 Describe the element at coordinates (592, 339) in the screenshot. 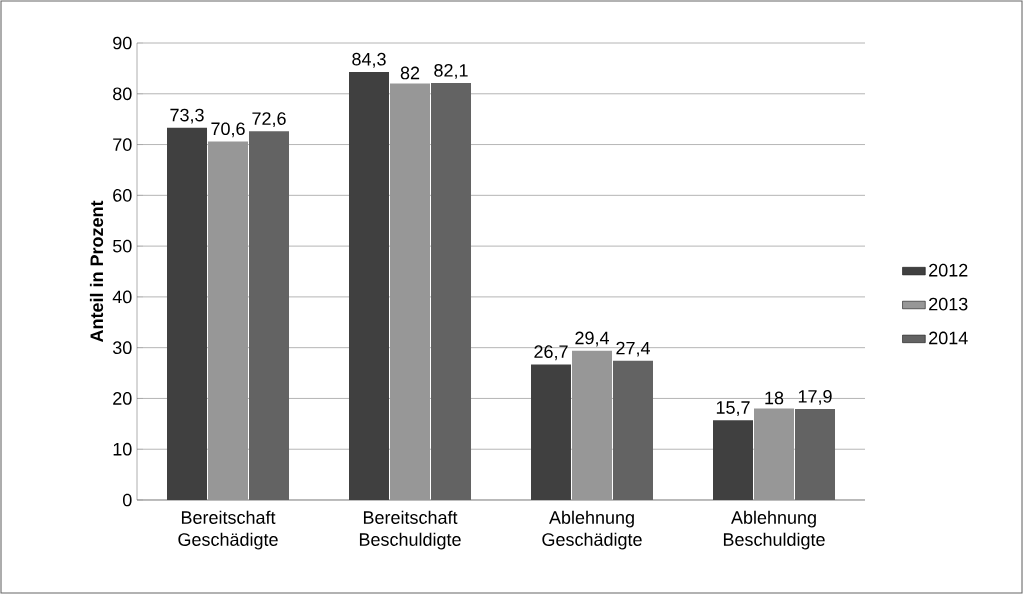

I see `data-label: 29,4` at that location.